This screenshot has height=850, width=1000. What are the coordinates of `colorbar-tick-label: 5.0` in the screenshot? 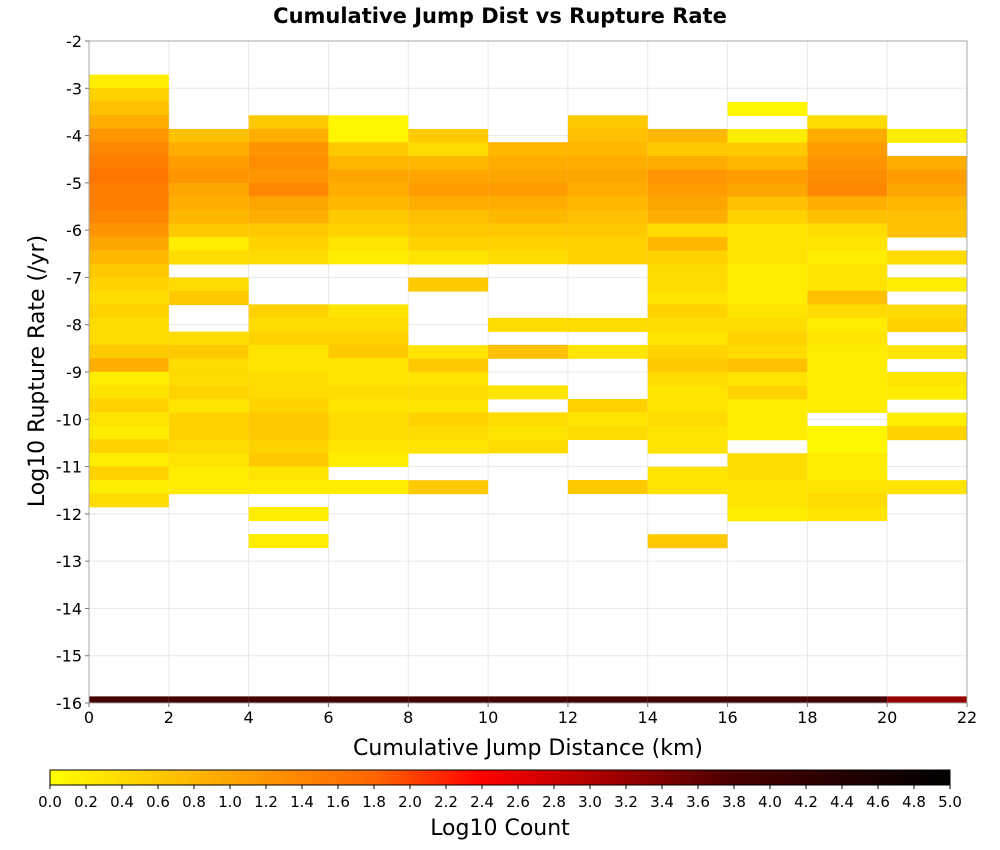 It's located at (950, 802).